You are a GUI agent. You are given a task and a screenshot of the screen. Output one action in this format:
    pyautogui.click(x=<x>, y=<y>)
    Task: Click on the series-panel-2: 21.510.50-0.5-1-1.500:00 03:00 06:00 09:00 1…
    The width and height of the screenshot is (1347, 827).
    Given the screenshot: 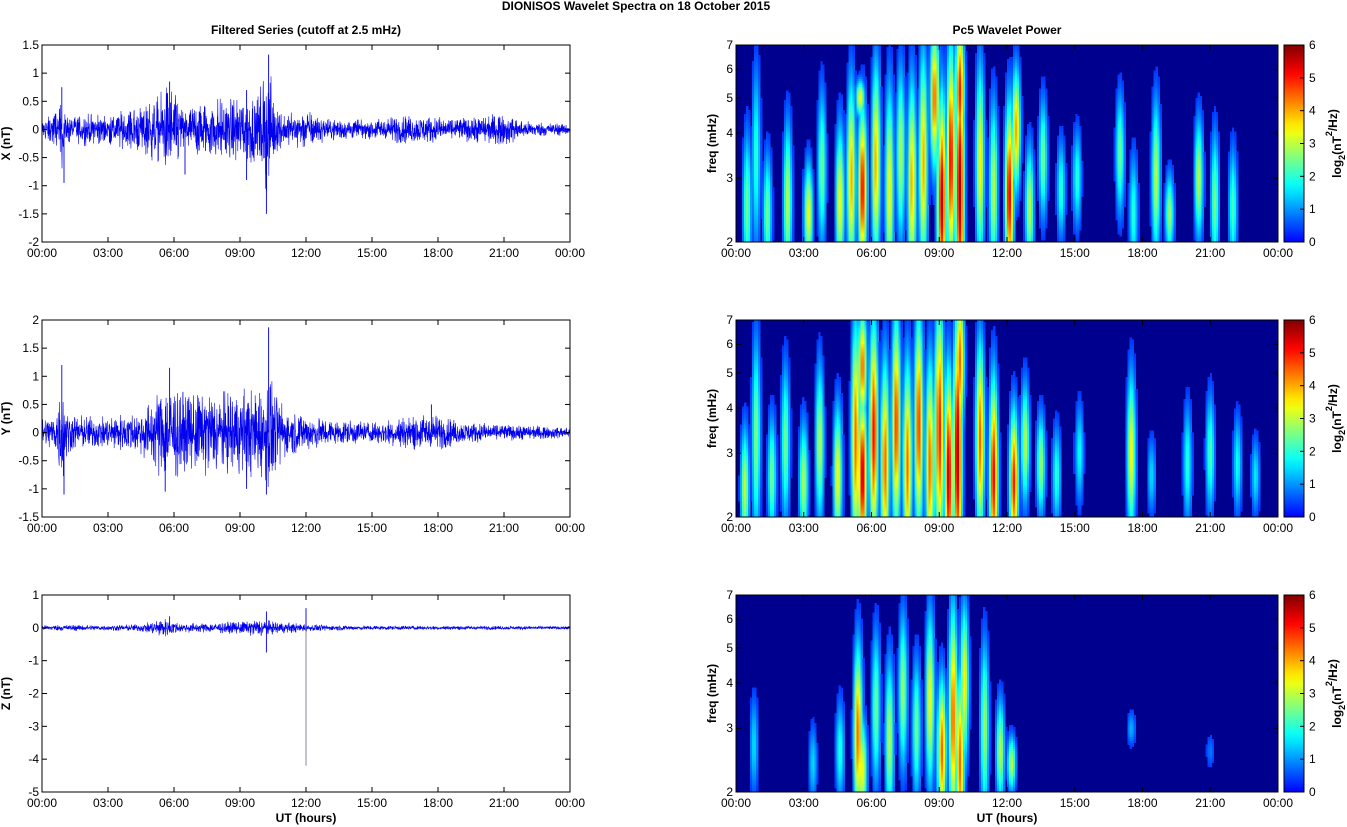 What is the action you would take?
    pyautogui.click(x=292, y=424)
    